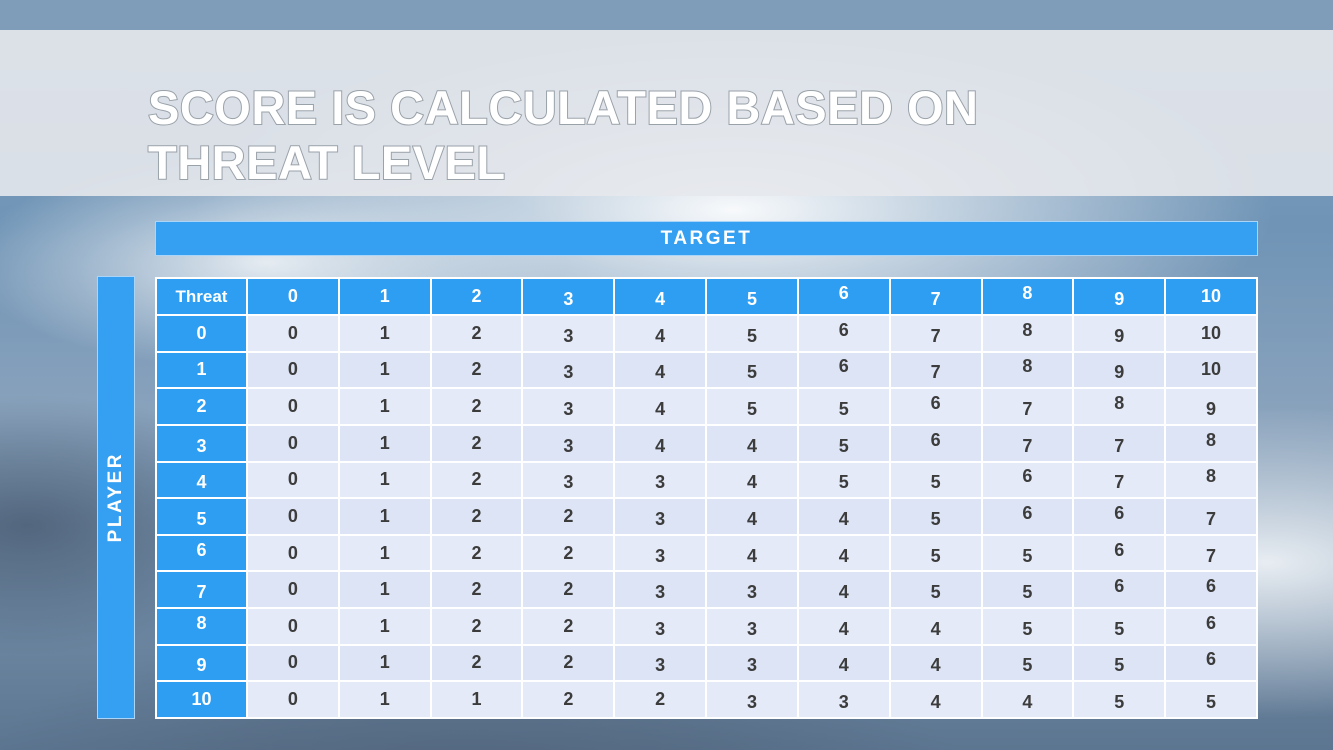 Image resolution: width=1333 pixels, height=750 pixels. I want to click on row-header-8: 8, so click(201, 626).